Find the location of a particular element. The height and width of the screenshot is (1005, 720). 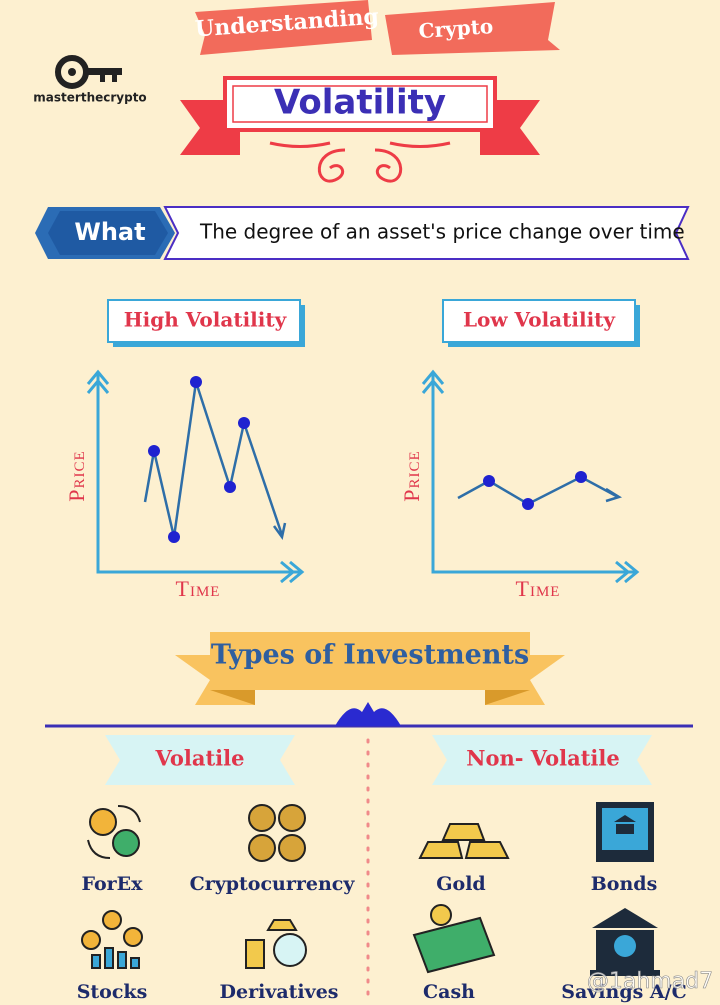

logo-text: masterthecrypto is located at coordinates (89, 98).